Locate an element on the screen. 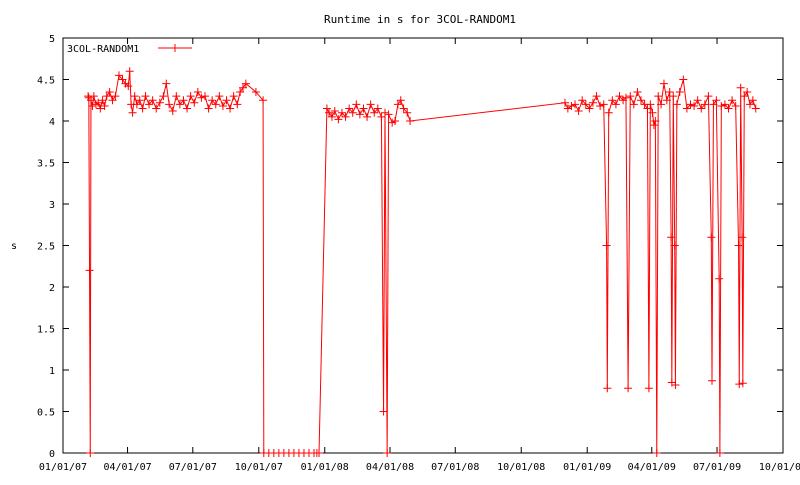  y-tick-label: 4 is located at coordinates (52, 122).